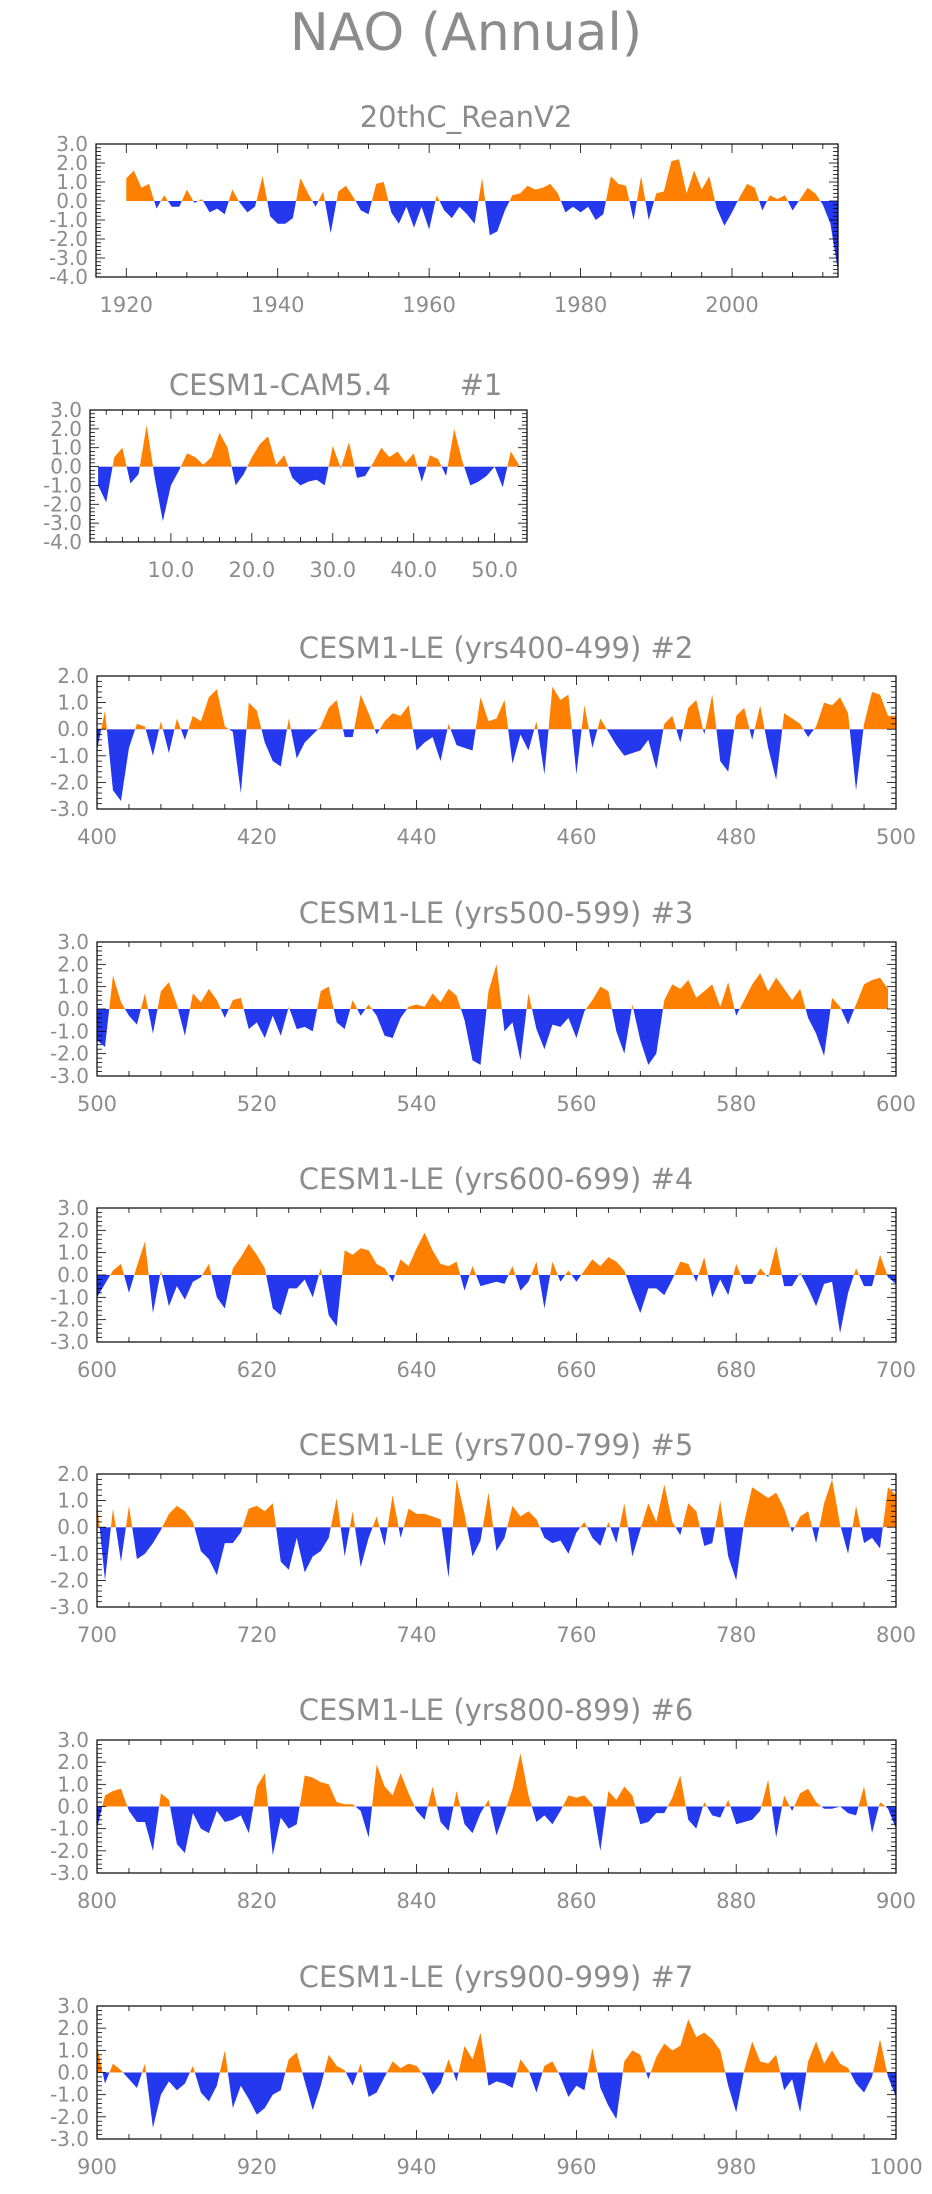 This screenshot has width=932, height=2194. I want to click on x-tick-label: 540, so click(417, 1104).